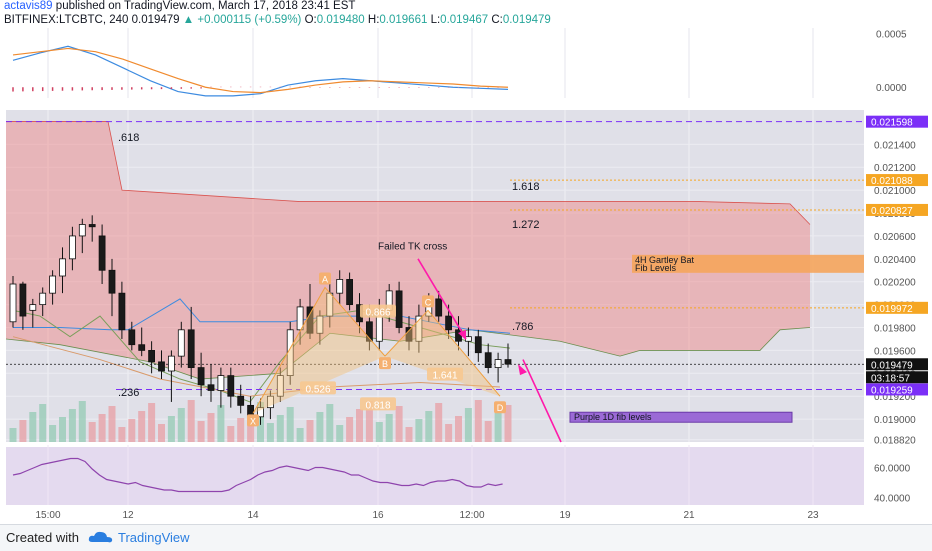 This screenshot has width=932, height=551. I want to click on pattern-ratio-label: 0.526, so click(317, 389).